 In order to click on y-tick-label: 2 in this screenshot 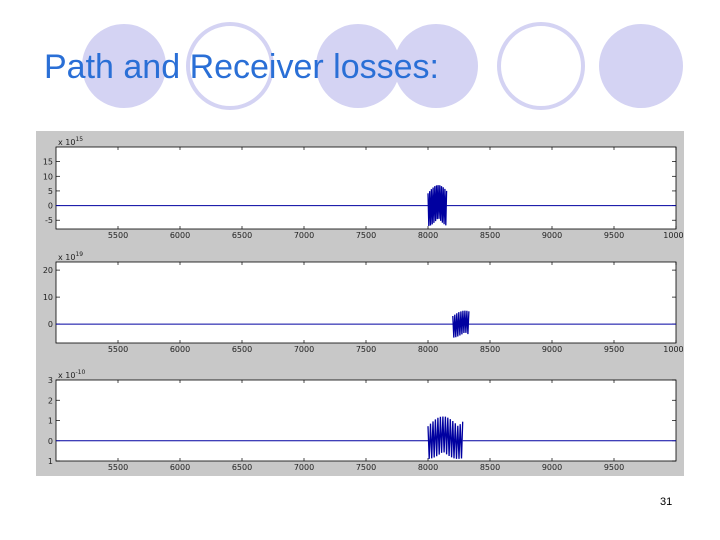, I will do `click(50, 400)`.